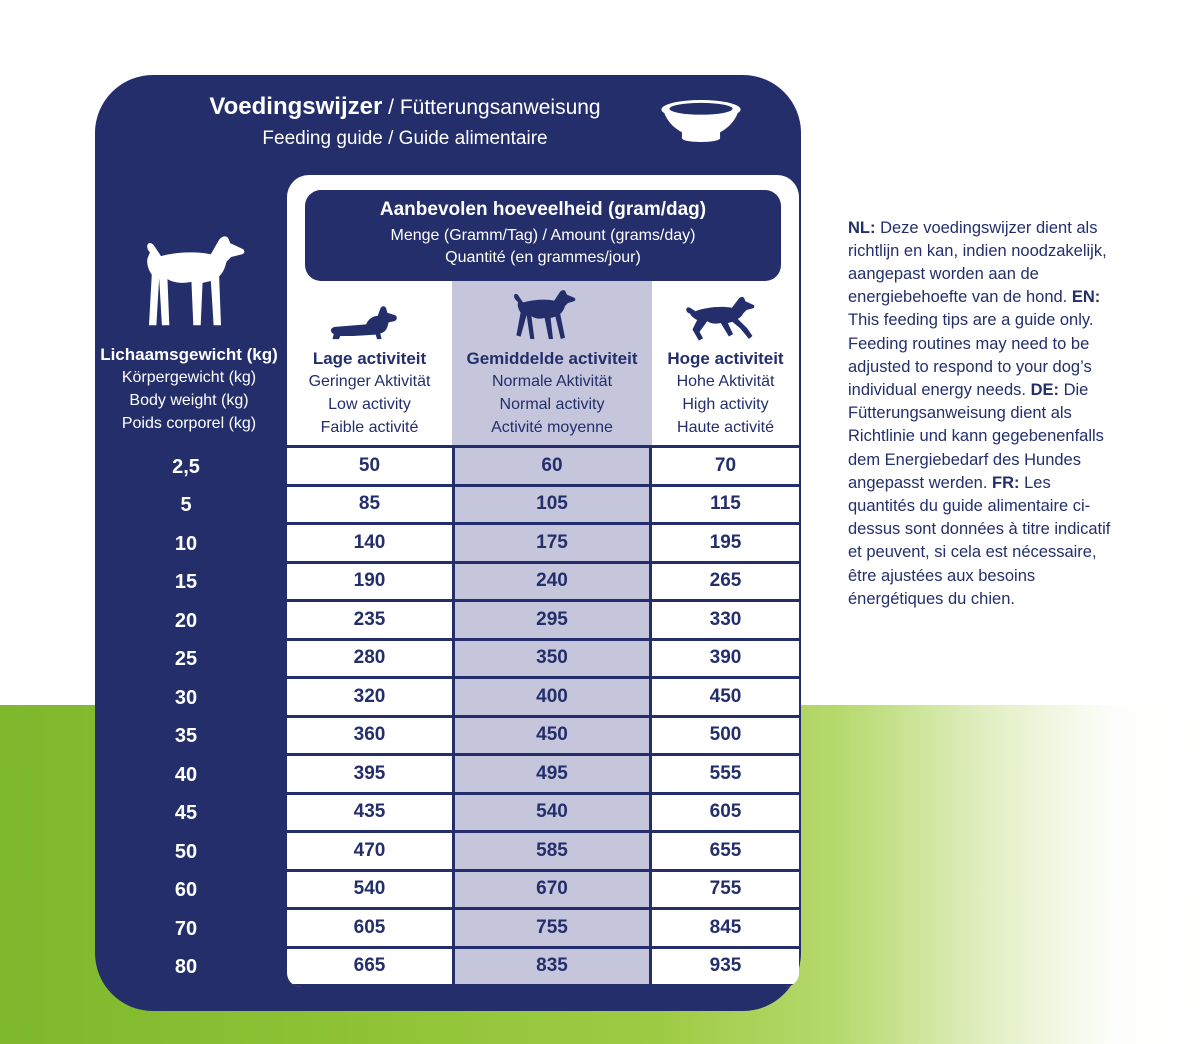  I want to click on lying-dog-icon, so click(363, 323).